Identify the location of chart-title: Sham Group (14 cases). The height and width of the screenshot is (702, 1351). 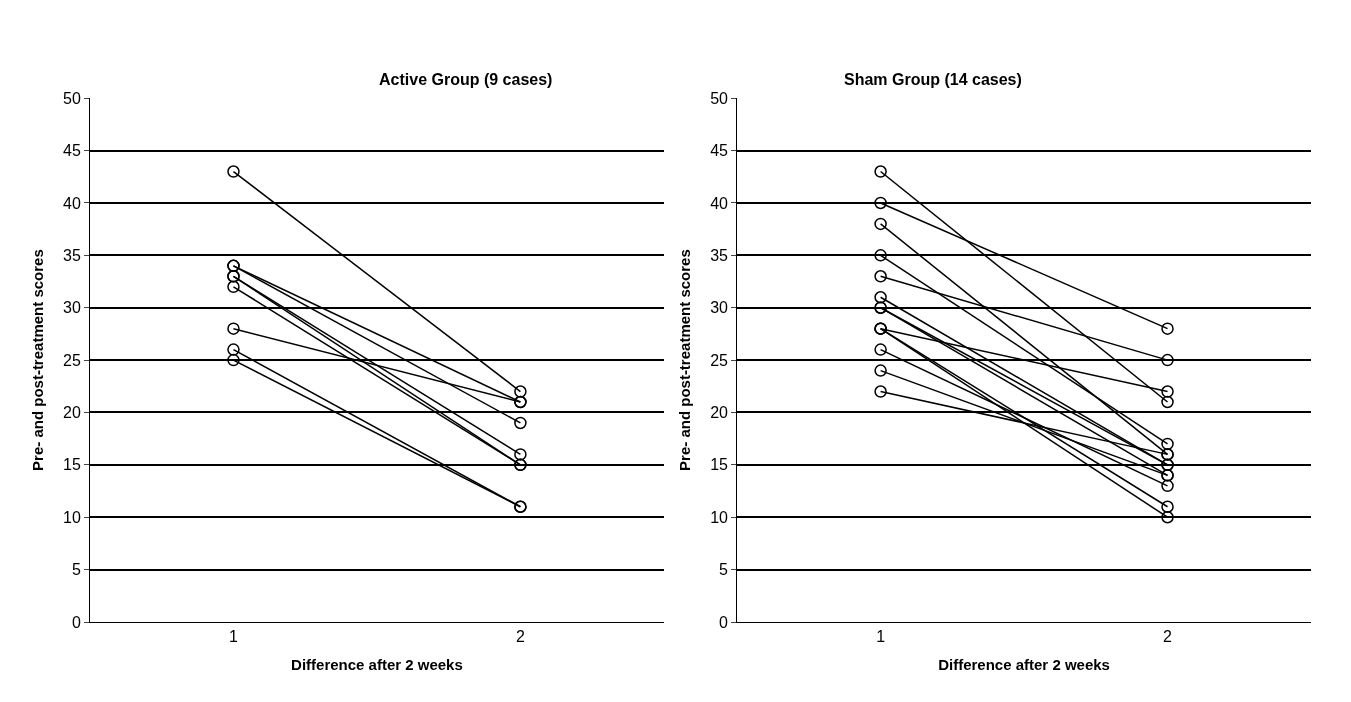
(933, 79).